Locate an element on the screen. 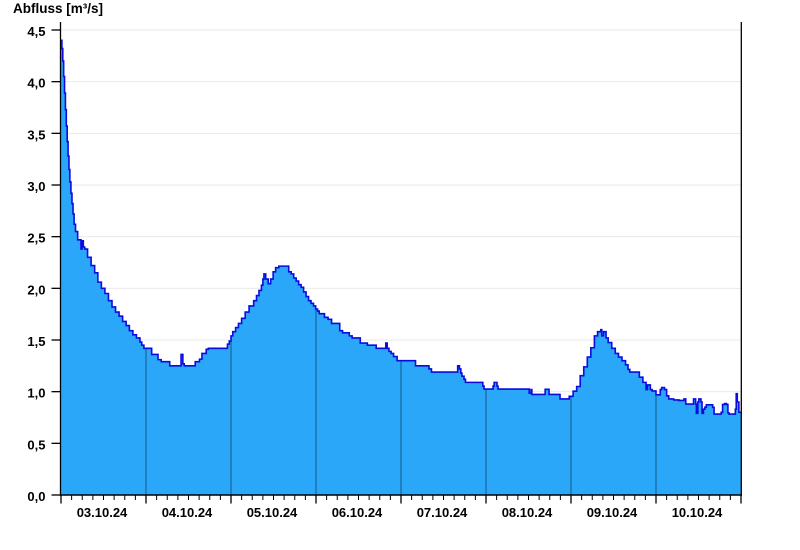 The height and width of the screenshot is (550, 800). svg-text: 4,0 is located at coordinates (36, 83).